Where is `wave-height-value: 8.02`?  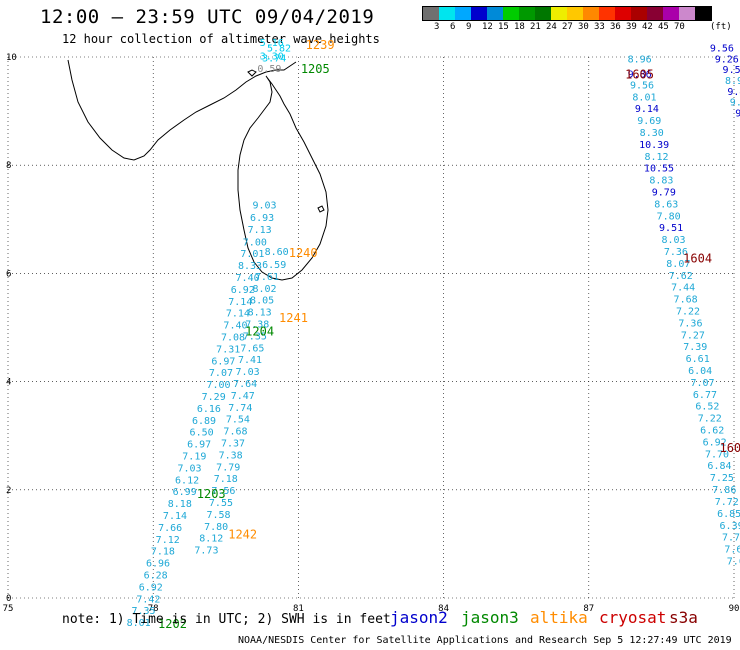 wave-height-value: 8.02 is located at coordinates (264, 289).